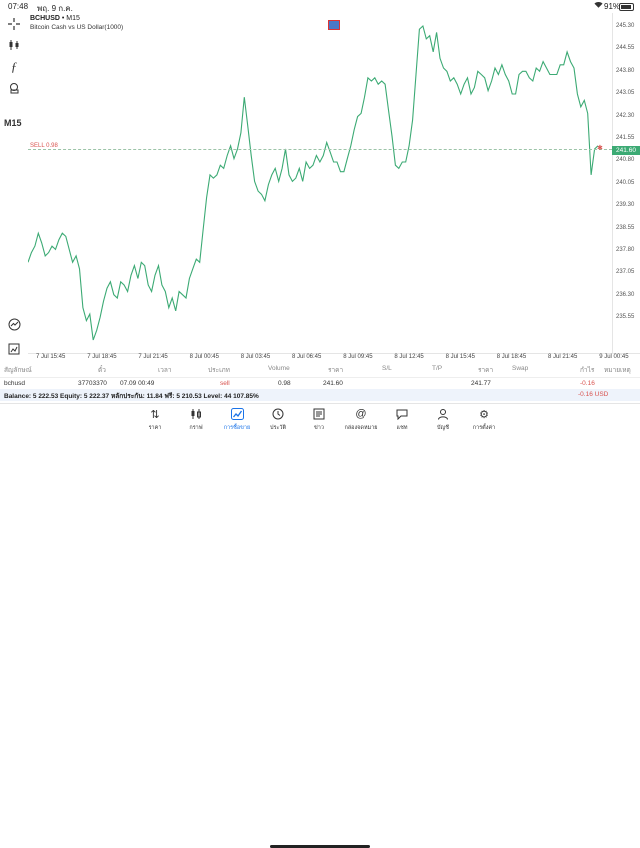 The image size is (640, 848). Describe the element at coordinates (625, 272) in the screenshot. I see `price-tick-label: 237.05` at that location.